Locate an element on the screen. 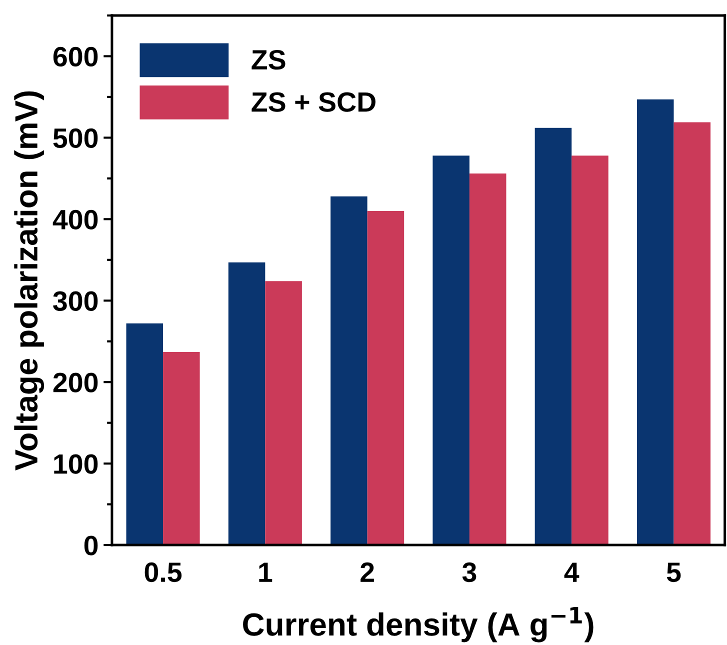 The width and height of the screenshot is (727, 645). y-tick-label: 400 is located at coordinates (75, 220).